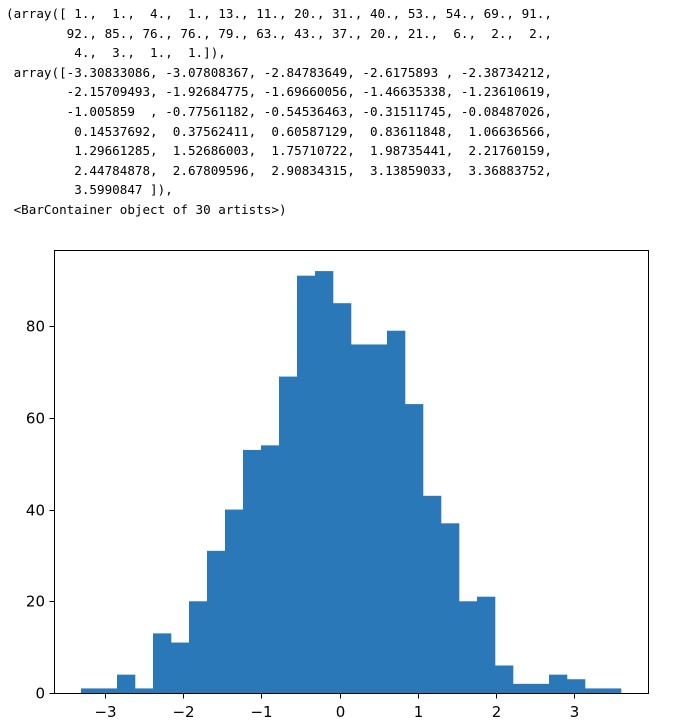 The width and height of the screenshot is (679, 728). Describe the element at coordinates (497, 712) in the screenshot. I see `x-tick-label: 2` at that location.